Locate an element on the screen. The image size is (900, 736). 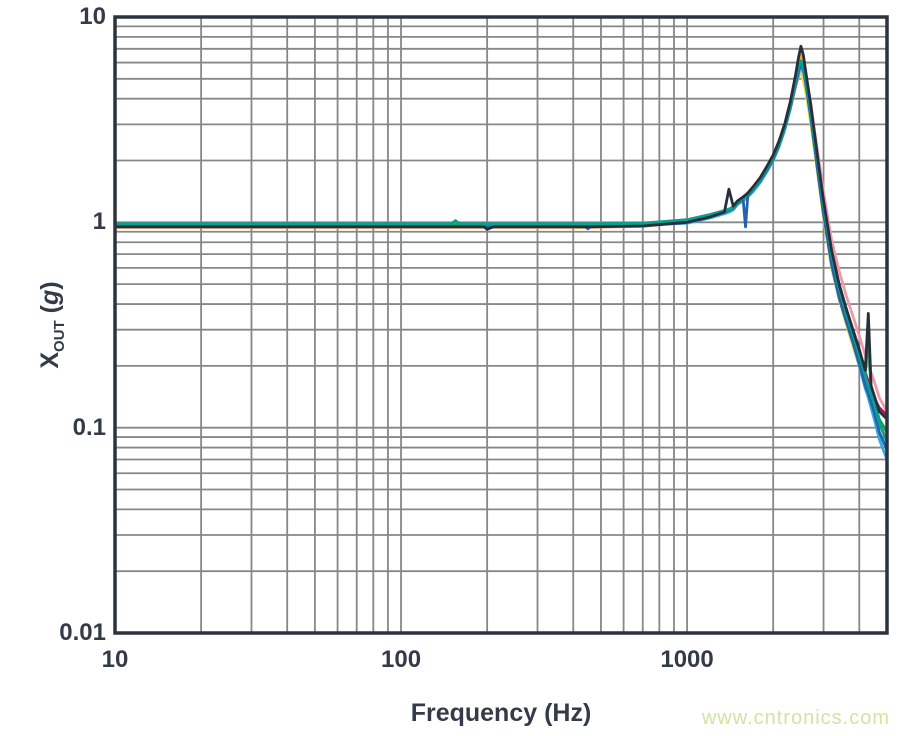
x-tick-label-10: 10 is located at coordinates (115, 659).